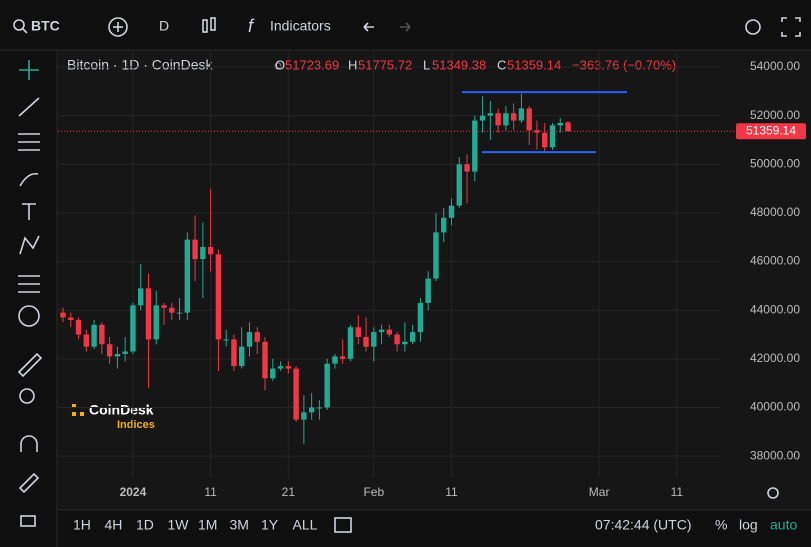 Image resolution: width=811 pixels, height=547 pixels. Describe the element at coordinates (775, 163) in the screenshot. I see `y-tick-label: 50000.00` at that location.